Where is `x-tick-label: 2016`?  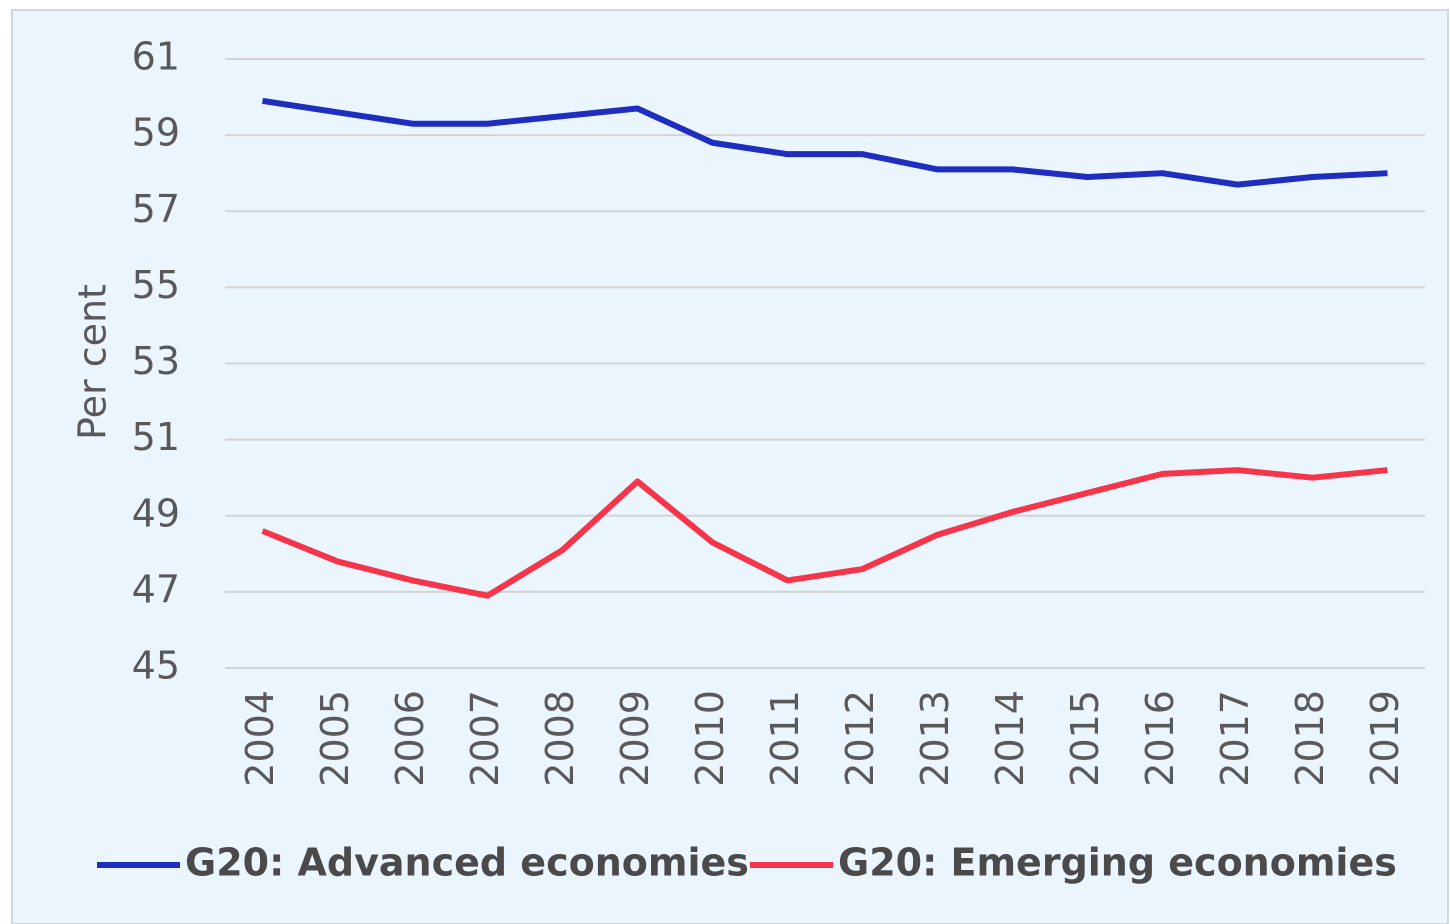
x-tick-label: 2016 is located at coordinates (1160, 738).